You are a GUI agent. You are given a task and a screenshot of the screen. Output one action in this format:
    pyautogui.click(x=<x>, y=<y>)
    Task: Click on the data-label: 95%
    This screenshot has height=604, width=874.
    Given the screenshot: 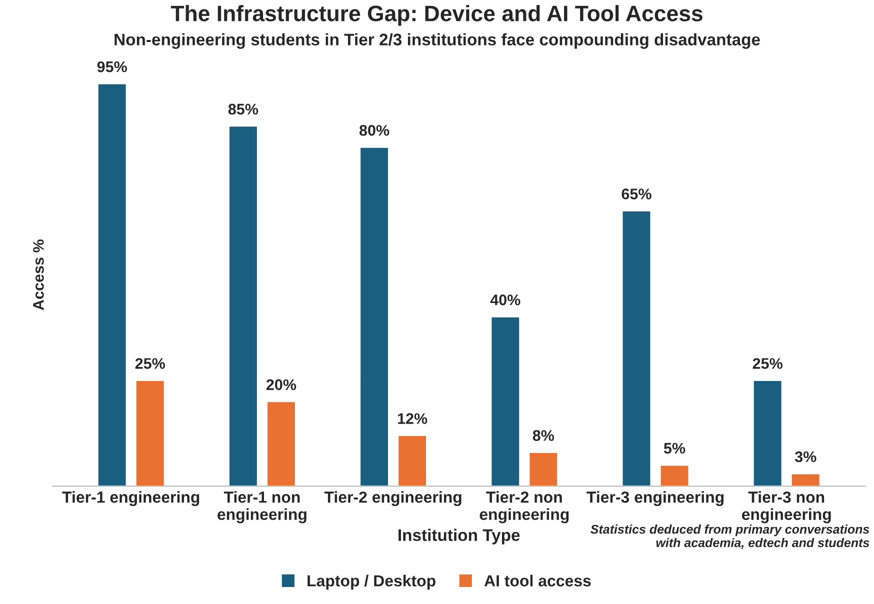 What is the action you would take?
    pyautogui.click(x=112, y=66)
    